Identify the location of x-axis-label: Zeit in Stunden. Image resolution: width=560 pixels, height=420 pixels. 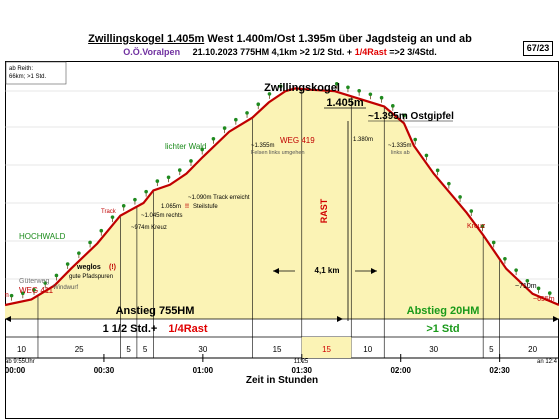
(282, 380).